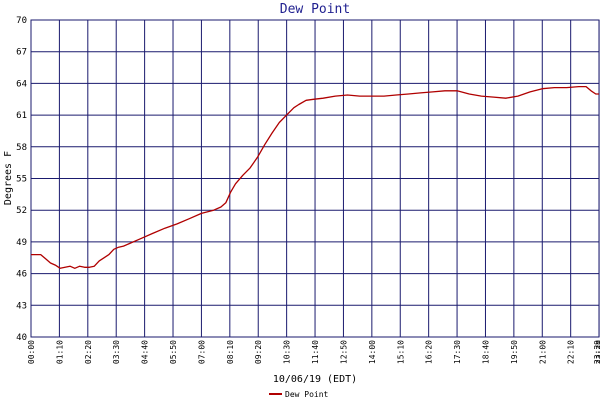 The width and height of the screenshot is (600, 400). Describe the element at coordinates (145, 352) in the screenshot. I see `x-tick-label: 04:40` at that location.